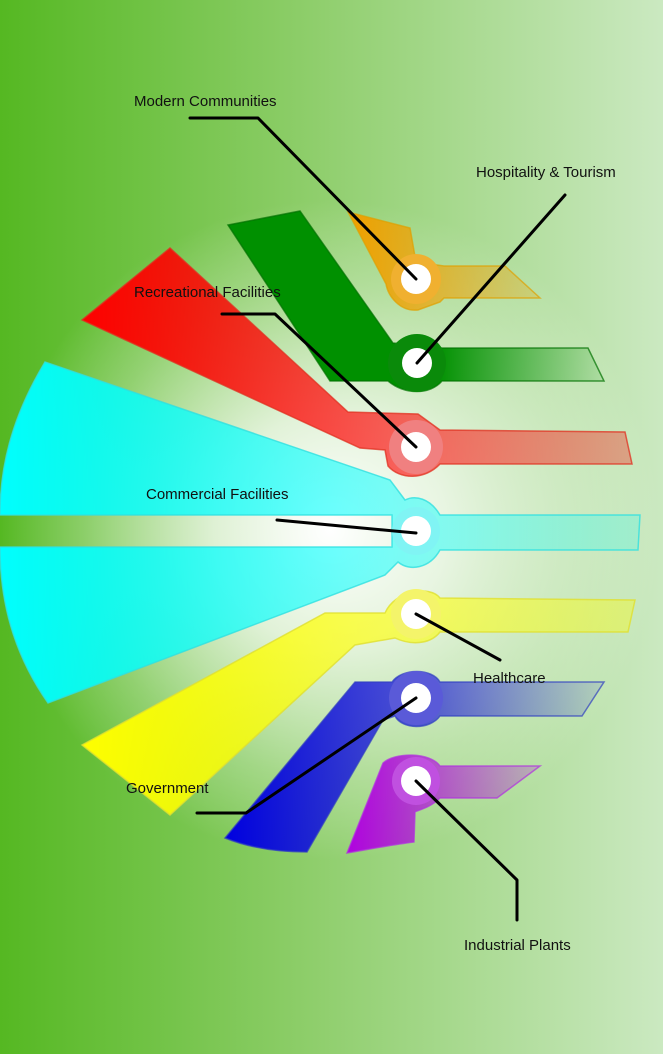 The width and height of the screenshot is (663, 1054). Describe the element at coordinates (546, 172) in the screenshot. I see `label-hospitality-tourism: Hospitality & Tourism` at that location.